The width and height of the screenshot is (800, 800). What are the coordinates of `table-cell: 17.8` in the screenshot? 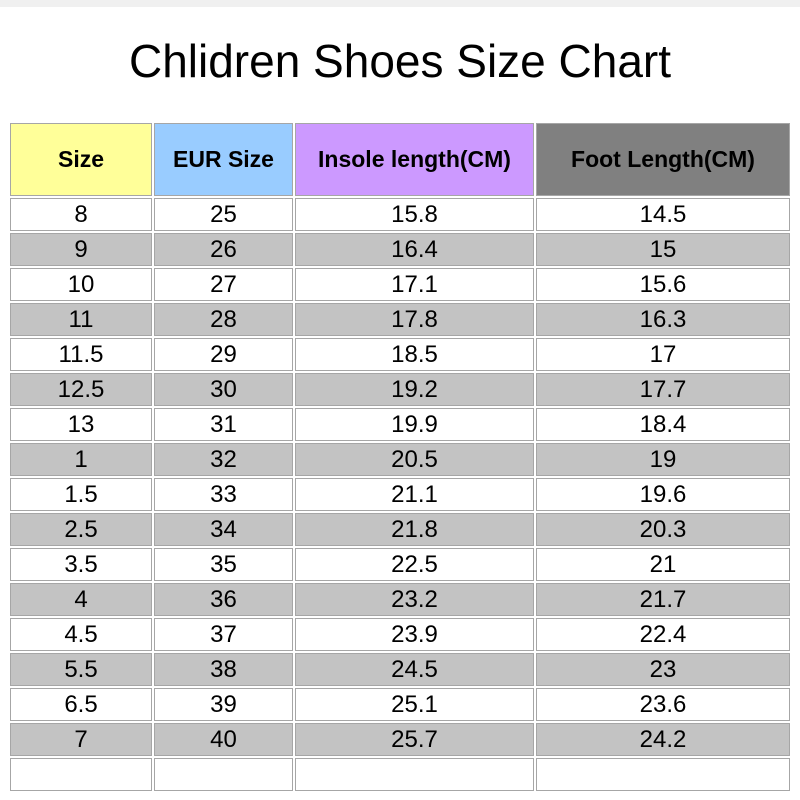 It's located at (414, 319).